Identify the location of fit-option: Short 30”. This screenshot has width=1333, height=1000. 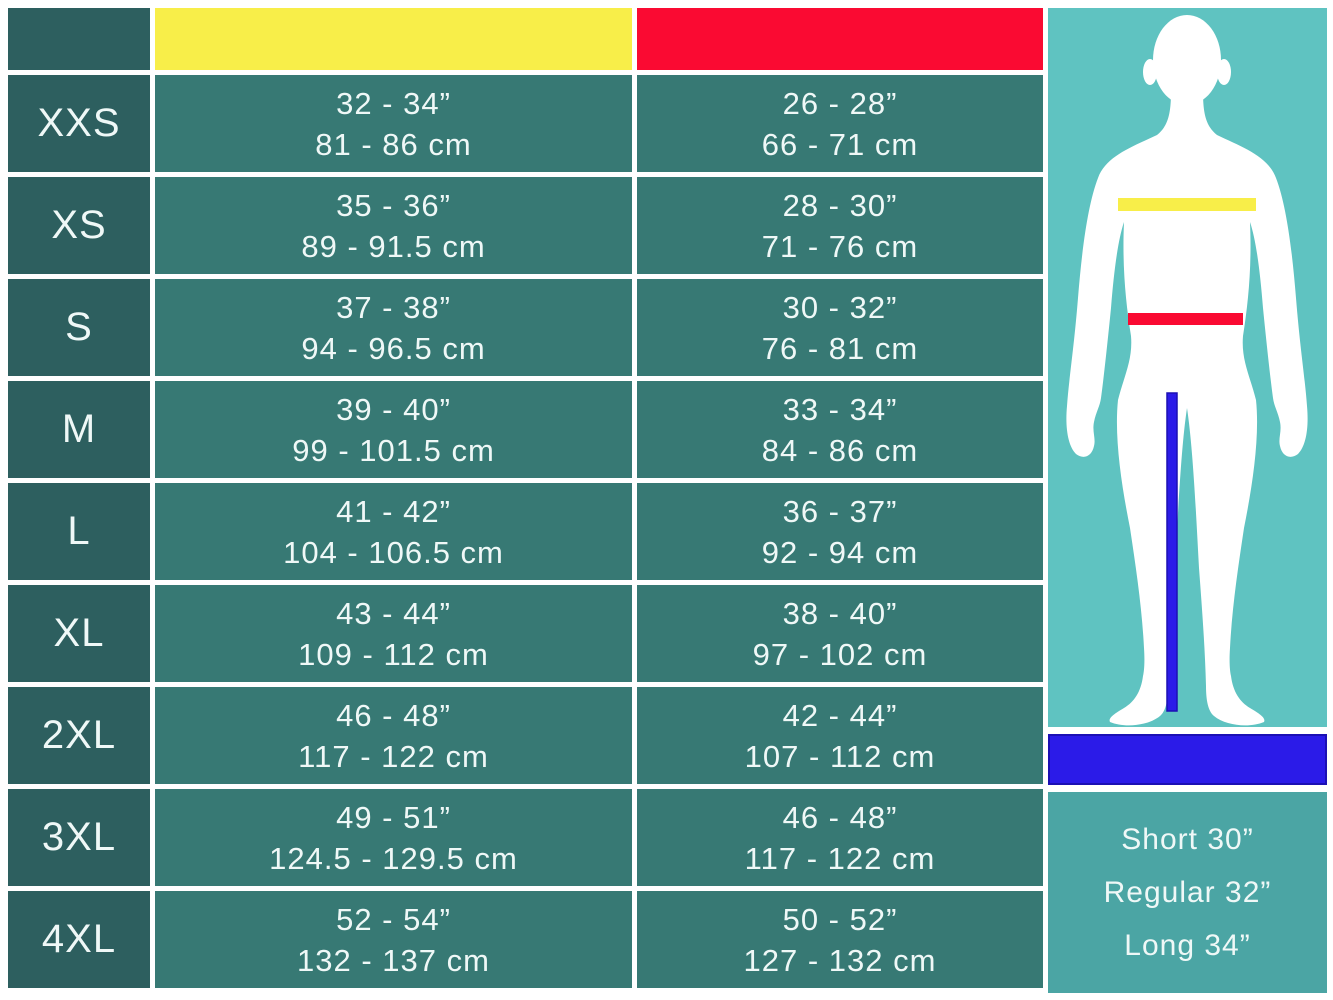
(1187, 839).